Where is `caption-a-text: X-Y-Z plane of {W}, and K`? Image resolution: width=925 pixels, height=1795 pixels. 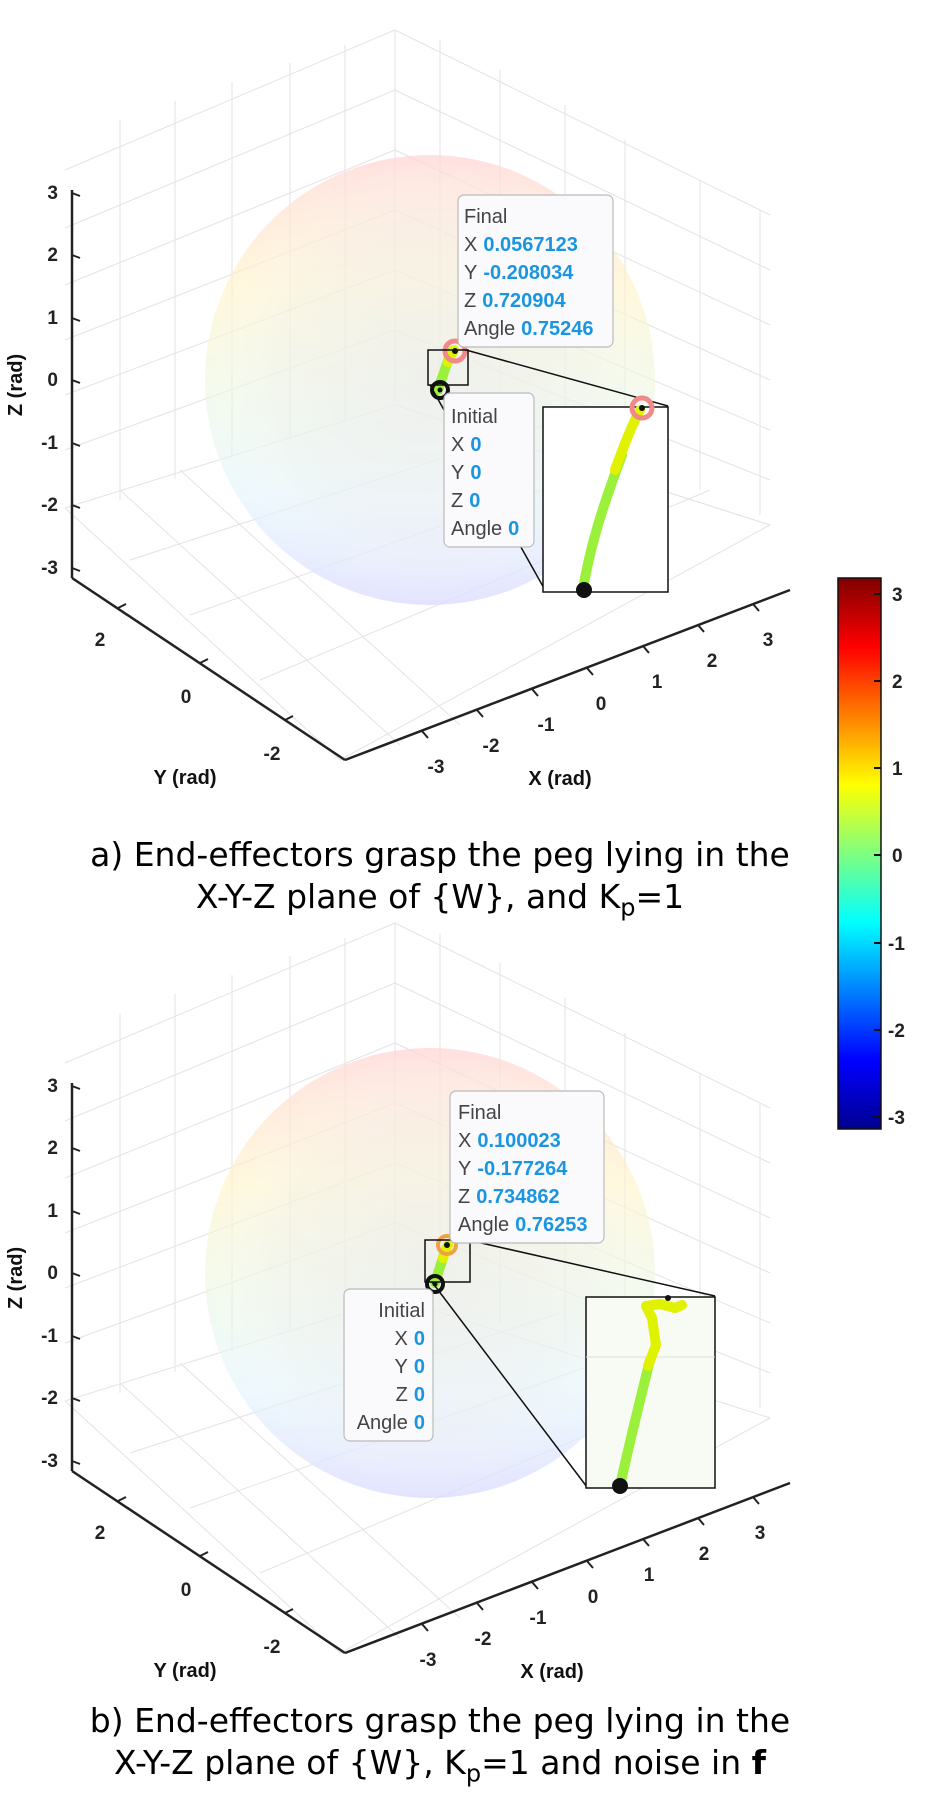 caption-a-text: X-Y-Z plane of {W}, and K is located at coordinates (408, 896).